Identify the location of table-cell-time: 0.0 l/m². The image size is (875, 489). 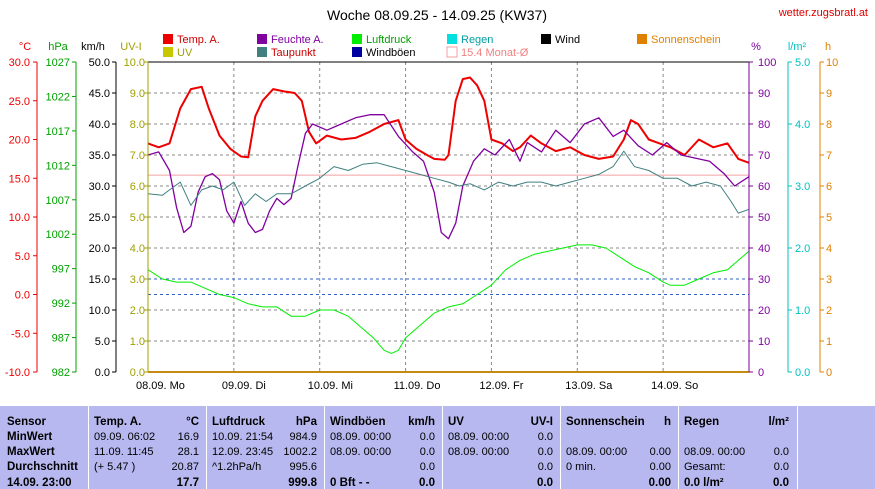
(704, 483).